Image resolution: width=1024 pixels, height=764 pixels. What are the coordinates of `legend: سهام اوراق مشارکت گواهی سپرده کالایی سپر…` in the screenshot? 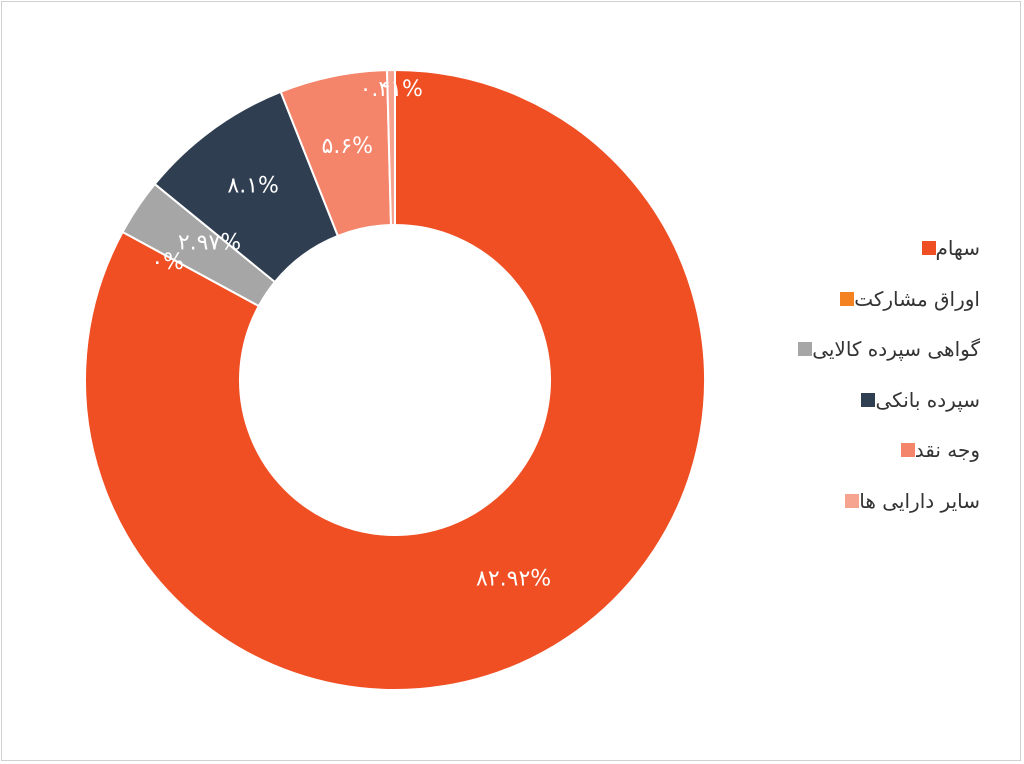 It's located at (889, 387).